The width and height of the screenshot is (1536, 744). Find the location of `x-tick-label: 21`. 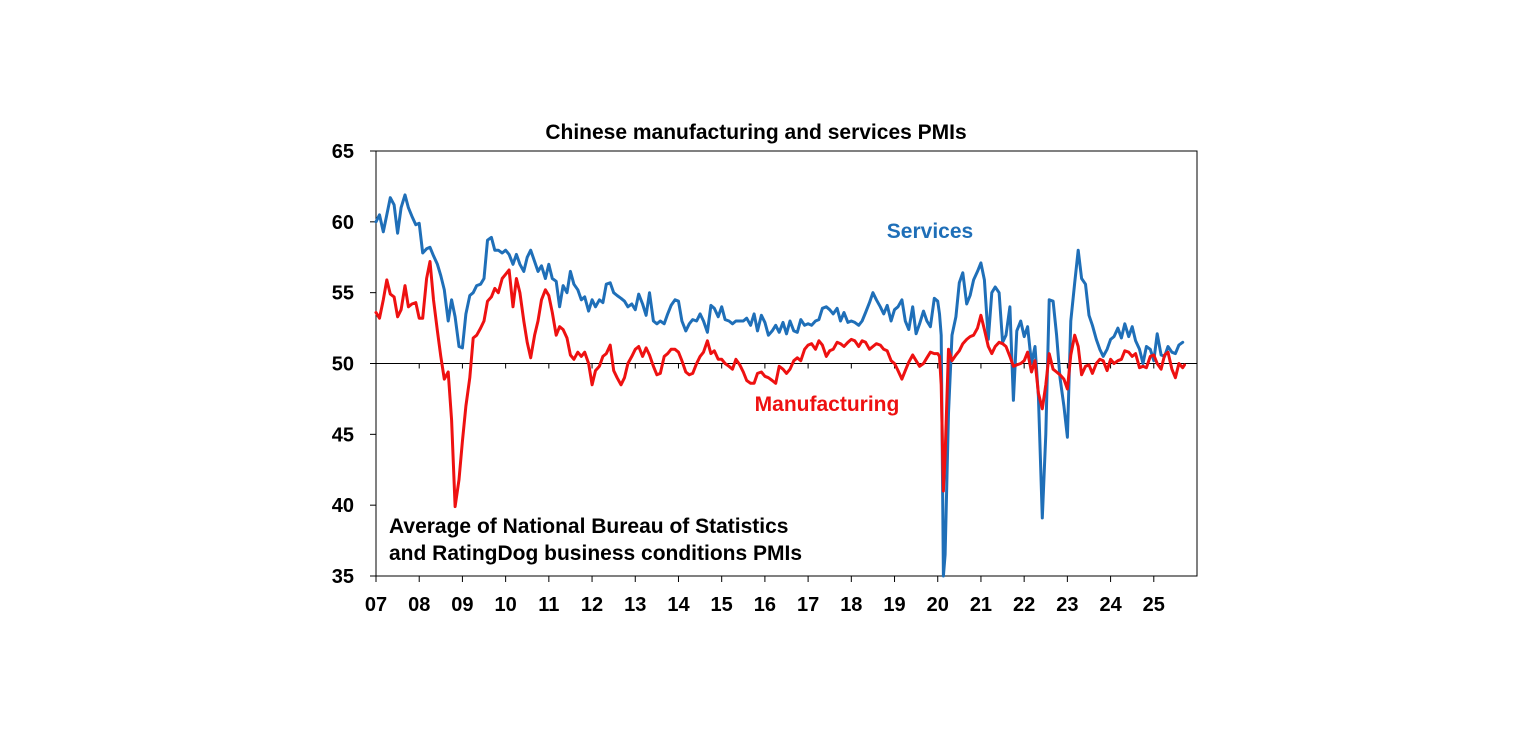

x-tick-label: 21 is located at coordinates (981, 605).